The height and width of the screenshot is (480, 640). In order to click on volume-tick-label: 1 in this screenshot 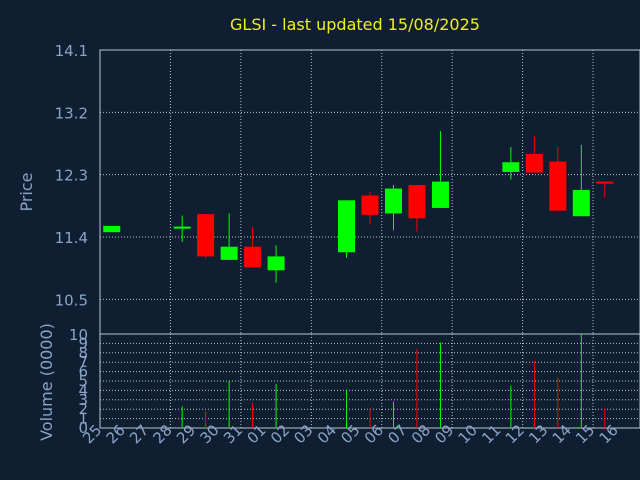, I will do `click(83, 419)`.